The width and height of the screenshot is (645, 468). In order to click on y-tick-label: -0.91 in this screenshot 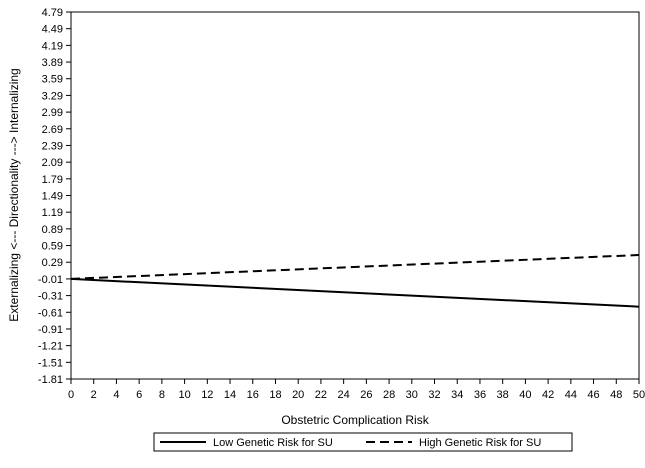, I will do `click(50, 330)`.